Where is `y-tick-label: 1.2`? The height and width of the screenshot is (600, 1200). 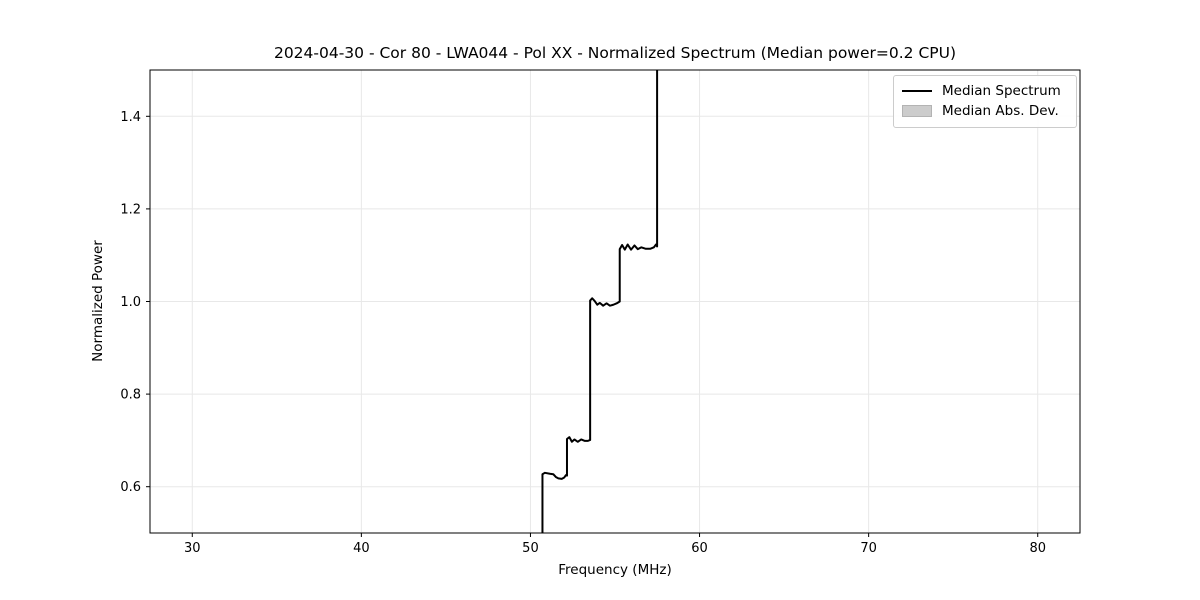
y-tick-label: 1.2 is located at coordinates (130, 209).